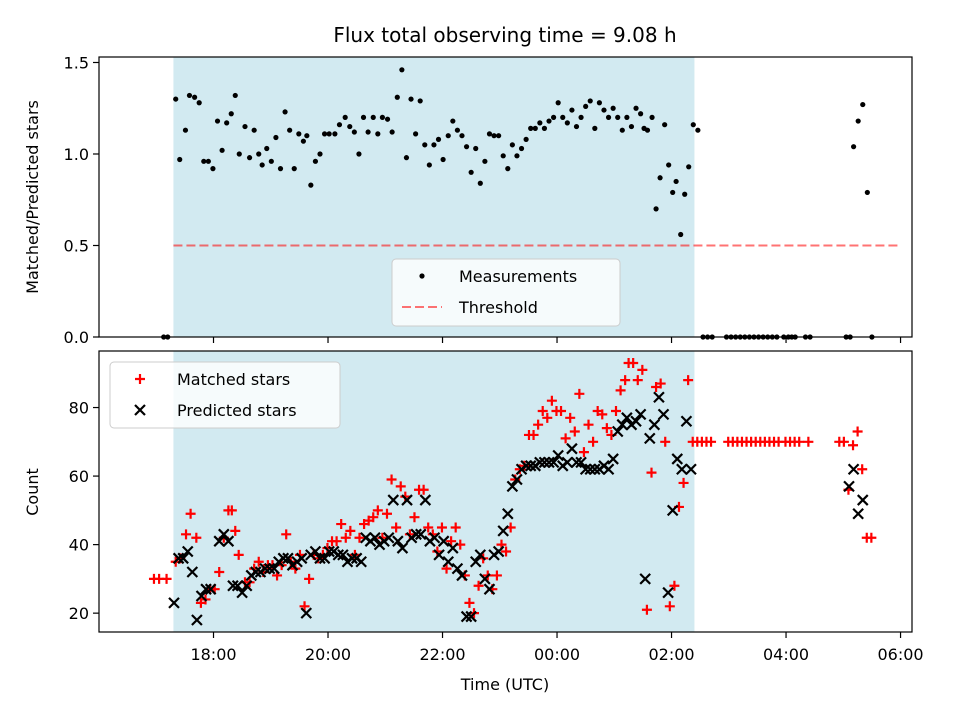  What do you see at coordinates (225, 395) in the screenshot?
I see `bottom-legend: Matched stars Predicted stars` at bounding box center [225, 395].